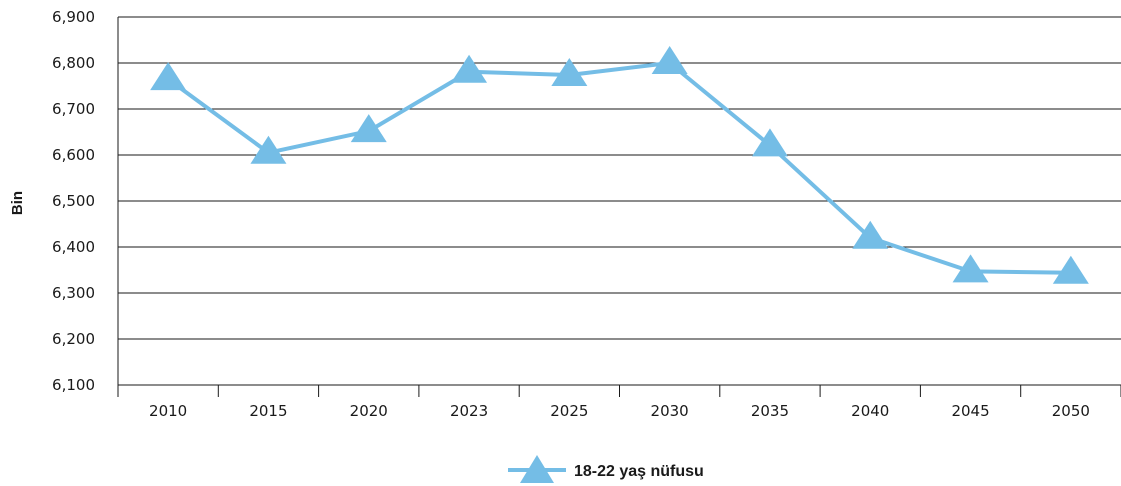 The height and width of the screenshot is (486, 1121). I want to click on y-tick-label: 6,200, so click(73, 339).